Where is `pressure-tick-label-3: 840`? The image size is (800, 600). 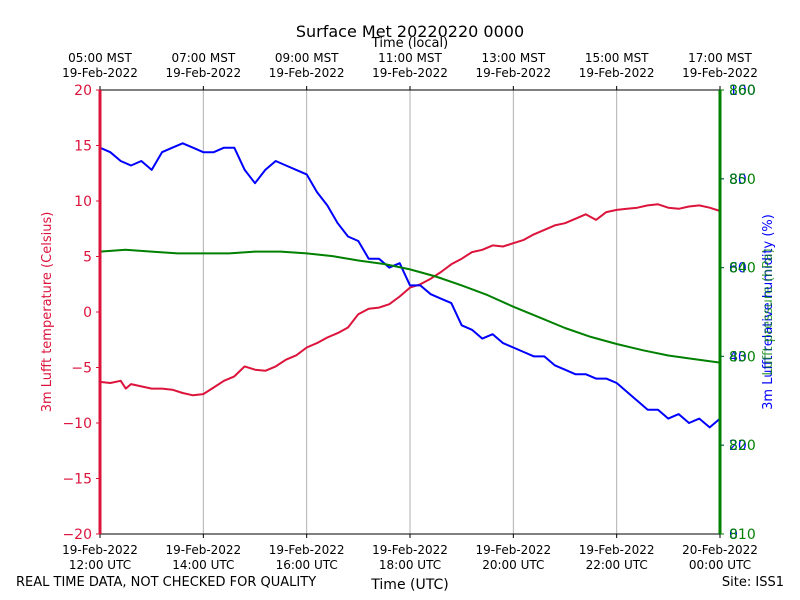 pressure-tick-label-3: 840 is located at coordinates (742, 269).